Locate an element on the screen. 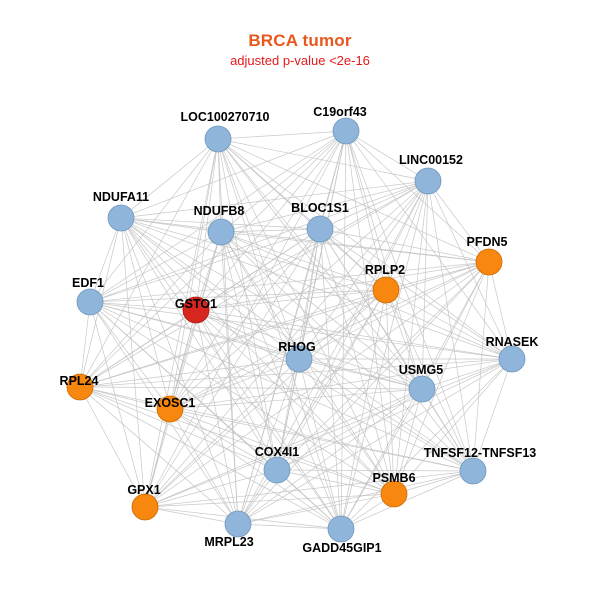 This screenshot has height=600, width=600. node-label-USMG5: USMG5 is located at coordinates (421, 370).